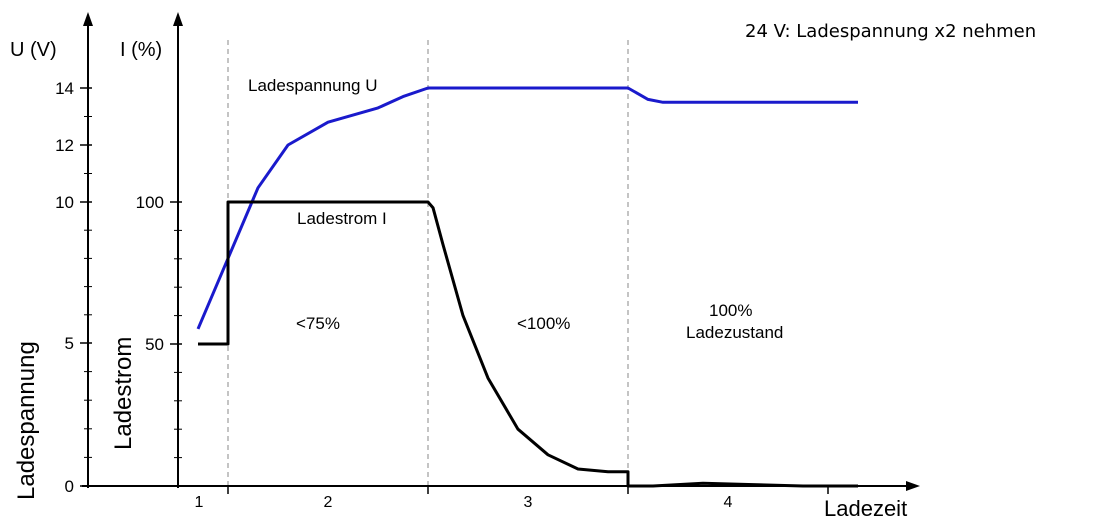  I want to click on x-phase-ticks: 1 2 3 4, so click(512, 498).